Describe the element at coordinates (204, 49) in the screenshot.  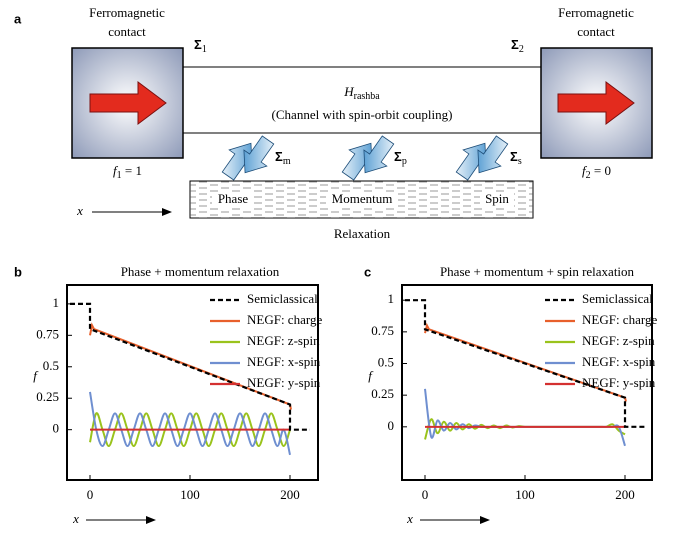
I see `sigma-label-part: 1` at that location.